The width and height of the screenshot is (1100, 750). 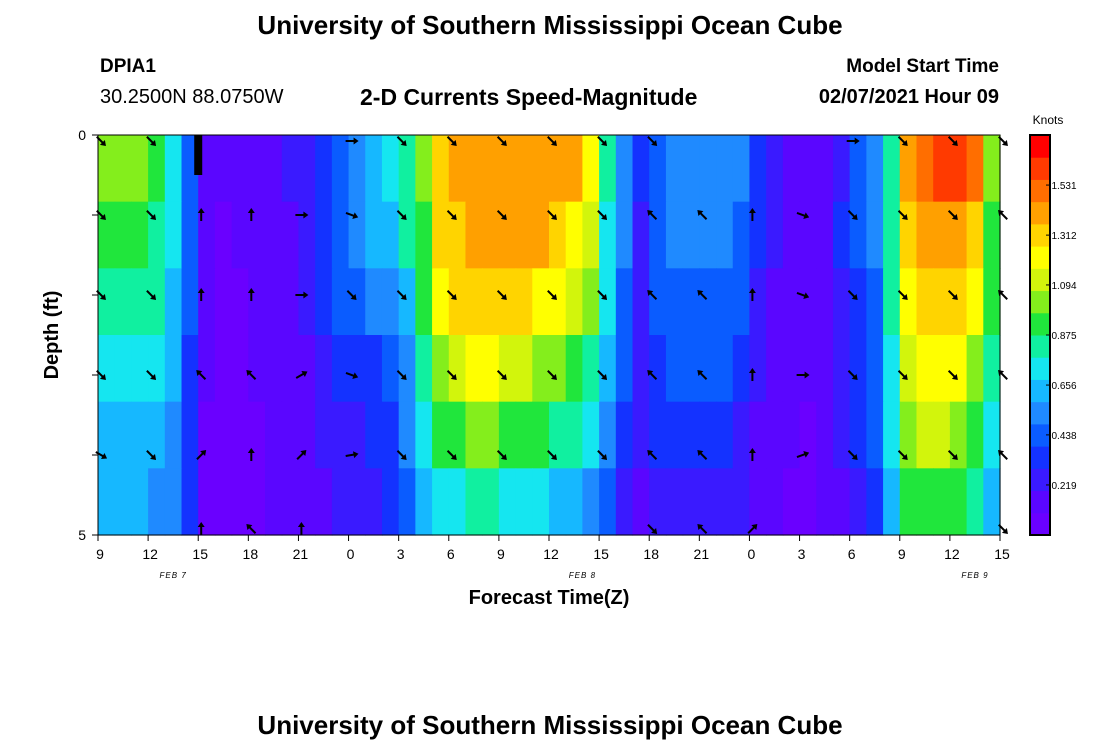 I want to click on x-tick-label: 12, so click(x=952, y=554).